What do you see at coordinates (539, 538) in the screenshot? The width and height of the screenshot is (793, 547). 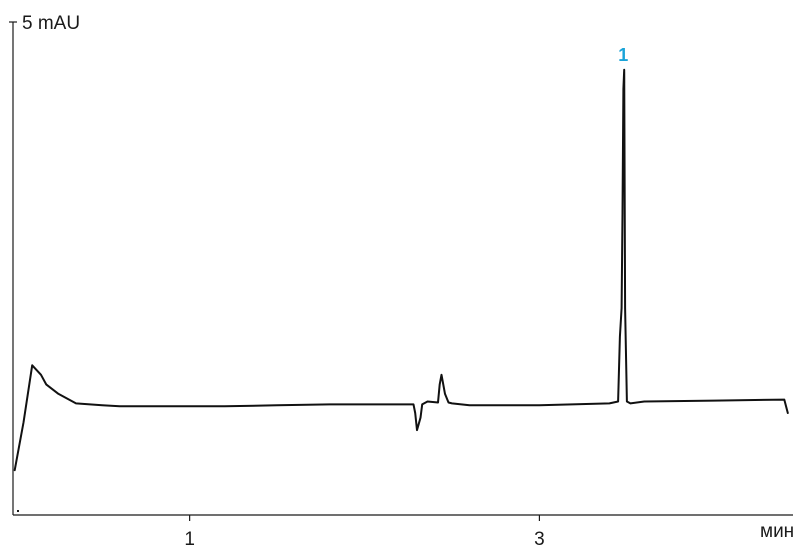 I see `x-tick-label-3: 3` at bounding box center [539, 538].